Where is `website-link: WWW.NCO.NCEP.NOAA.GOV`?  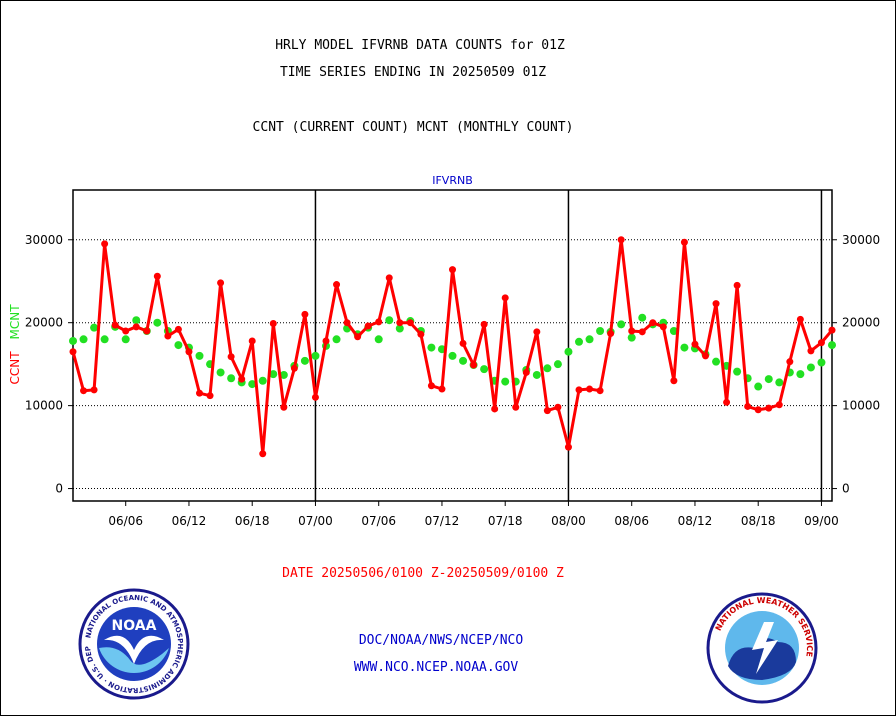
website-link: WWW.NCO.NCEP.NOAA.GOV is located at coordinates (436, 667).